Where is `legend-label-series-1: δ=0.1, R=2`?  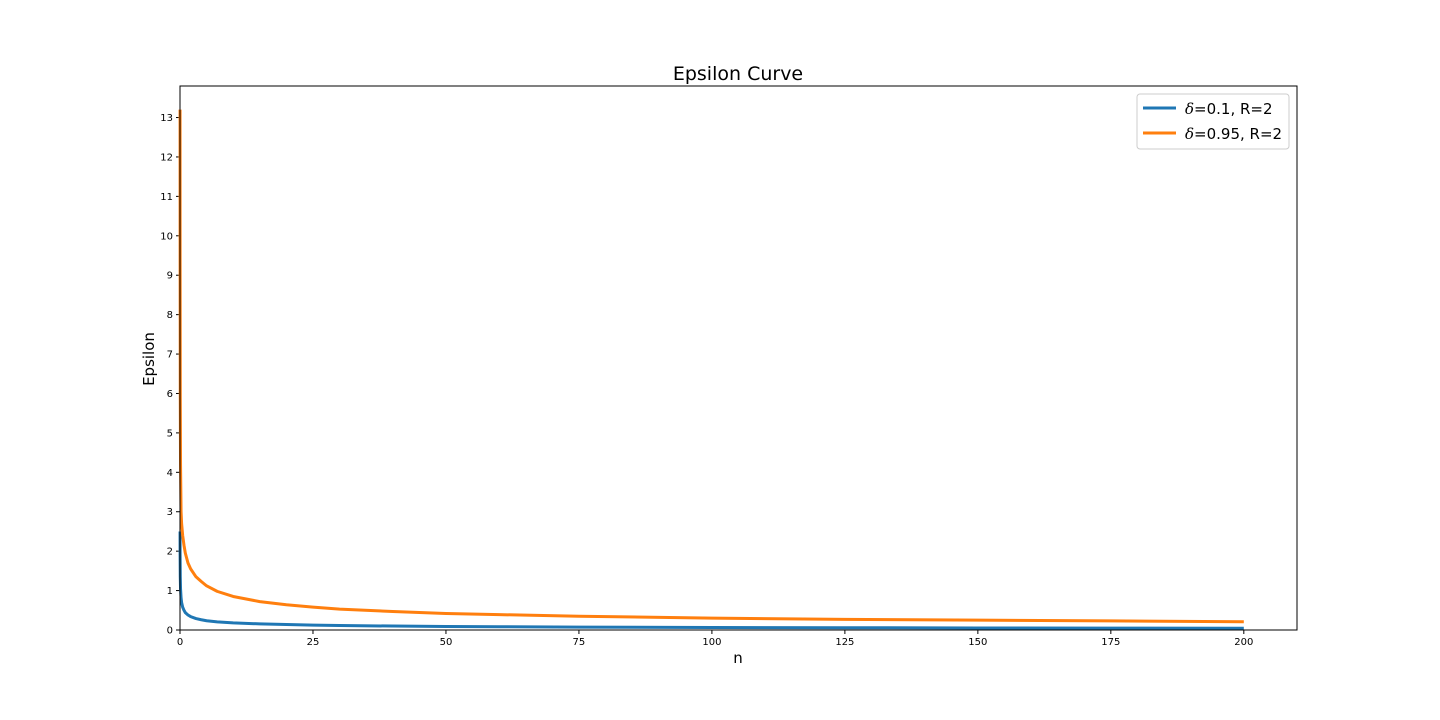
legend-label-series-1: δ=0.1, R=2 is located at coordinates (1229, 109).